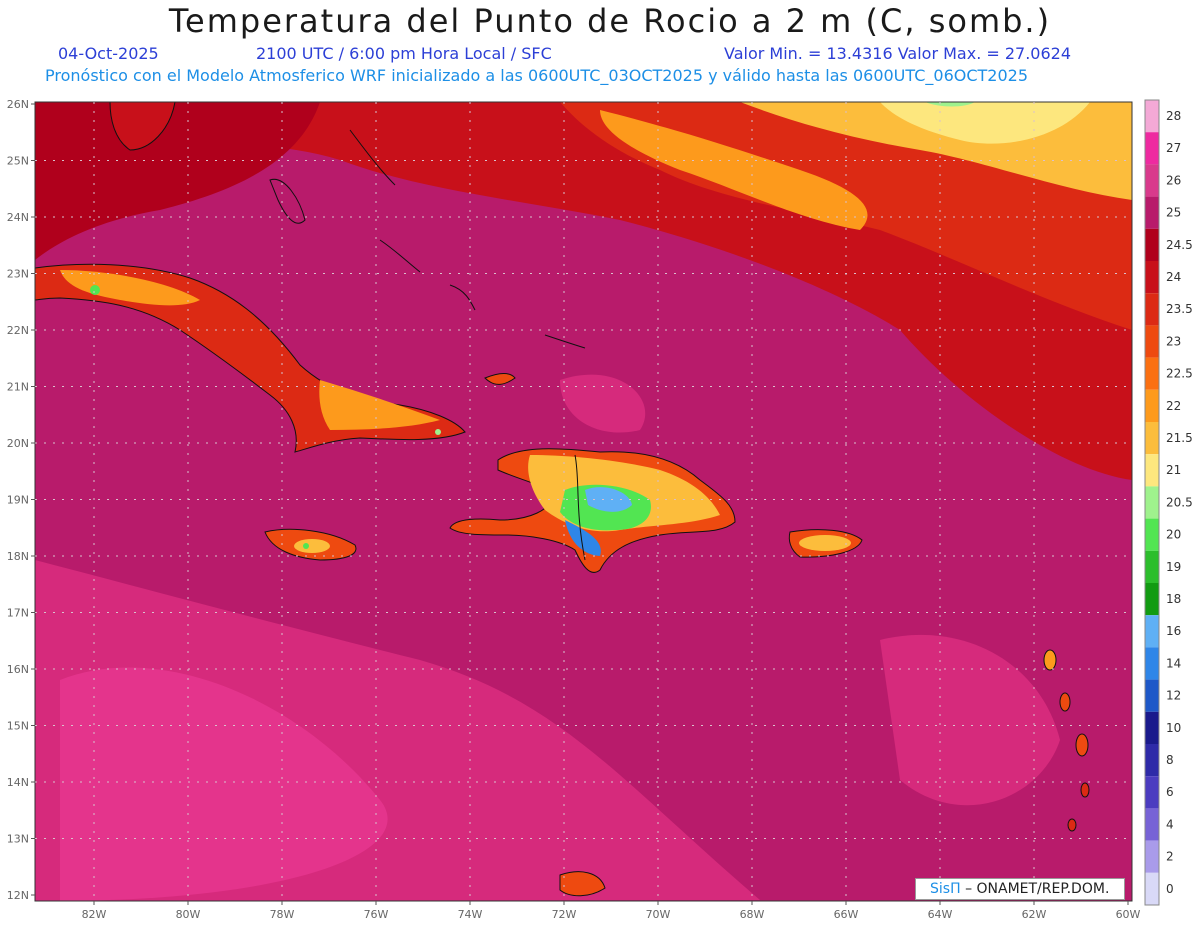 This screenshot has height=927, width=1200. What do you see at coordinates (18, 330) in the screenshot?
I see `lat-tick-label: 22N` at bounding box center [18, 330].